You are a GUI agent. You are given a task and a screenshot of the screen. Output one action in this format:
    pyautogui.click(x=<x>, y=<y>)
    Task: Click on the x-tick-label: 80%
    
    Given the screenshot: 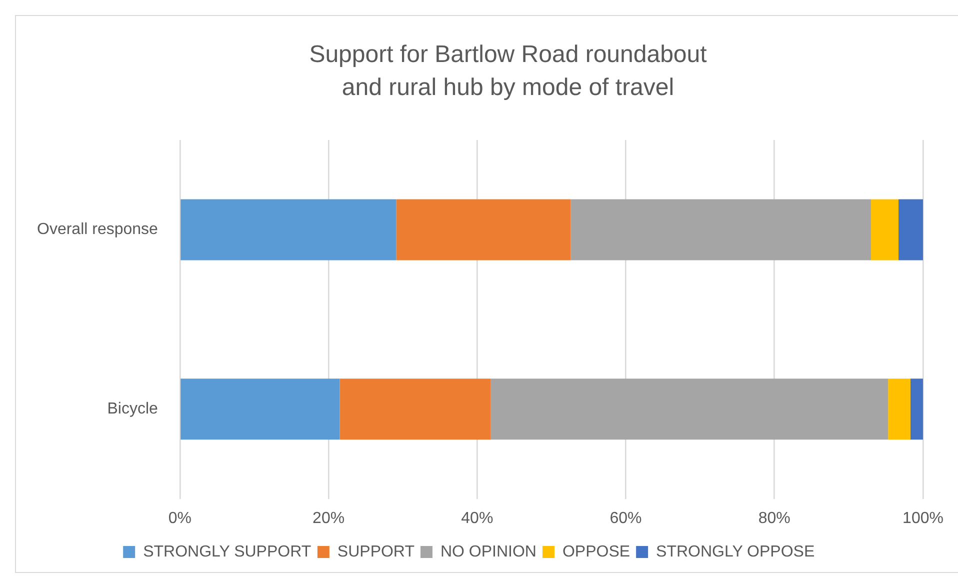 What is the action you would take?
    pyautogui.click(x=774, y=518)
    